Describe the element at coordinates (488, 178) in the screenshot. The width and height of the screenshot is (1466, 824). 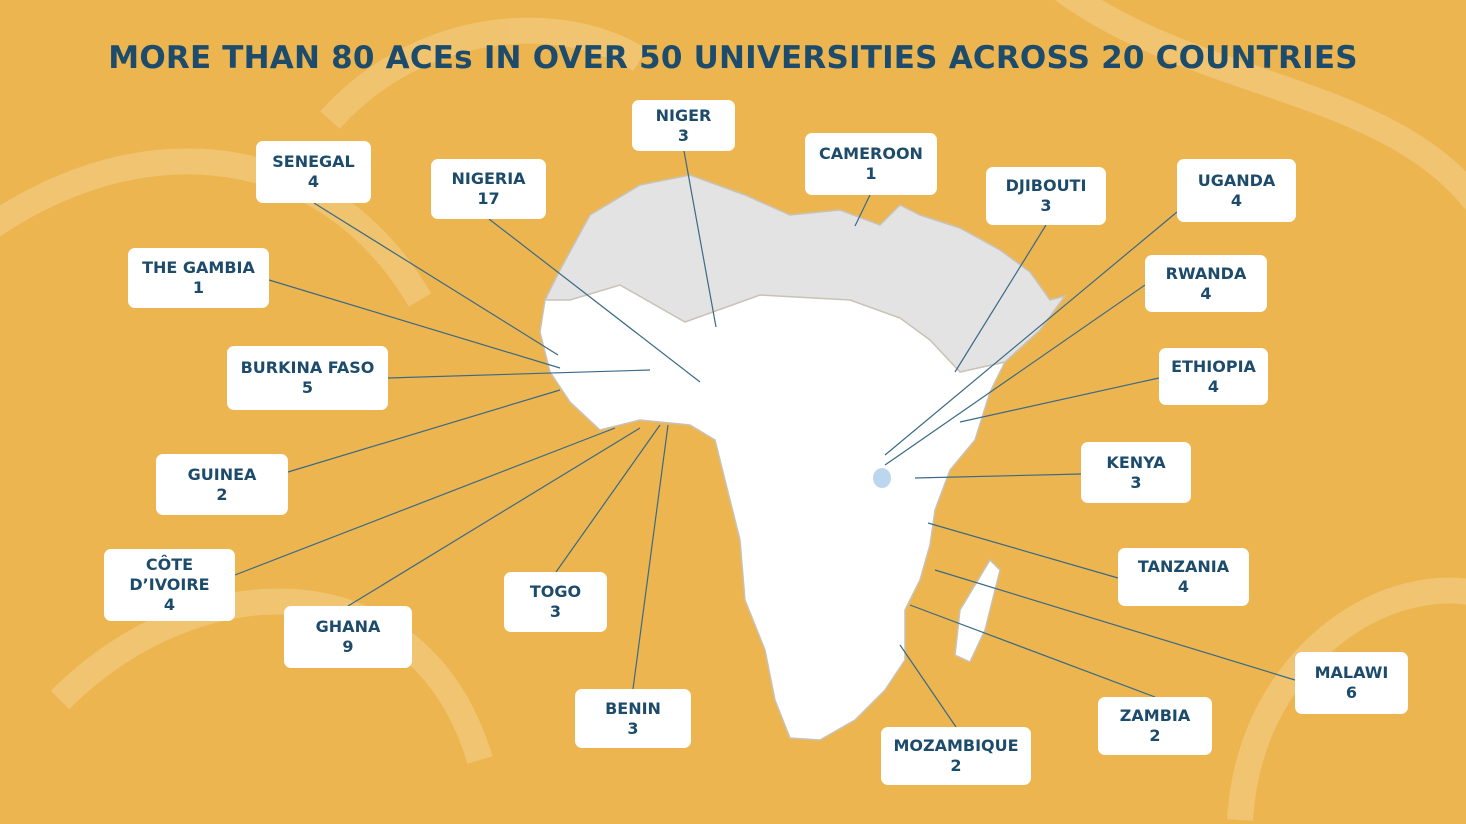
I see `country-name: NIGERIA` at that location.